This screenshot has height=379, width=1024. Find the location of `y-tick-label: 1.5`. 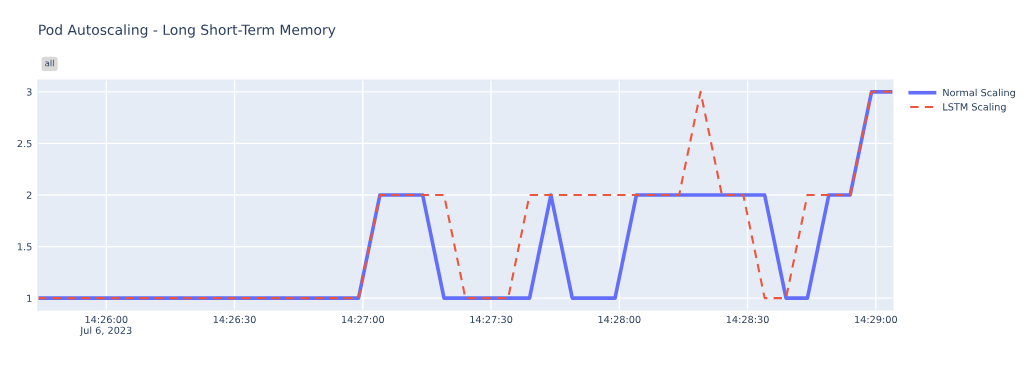

y-tick-label: 1.5 is located at coordinates (24, 247).